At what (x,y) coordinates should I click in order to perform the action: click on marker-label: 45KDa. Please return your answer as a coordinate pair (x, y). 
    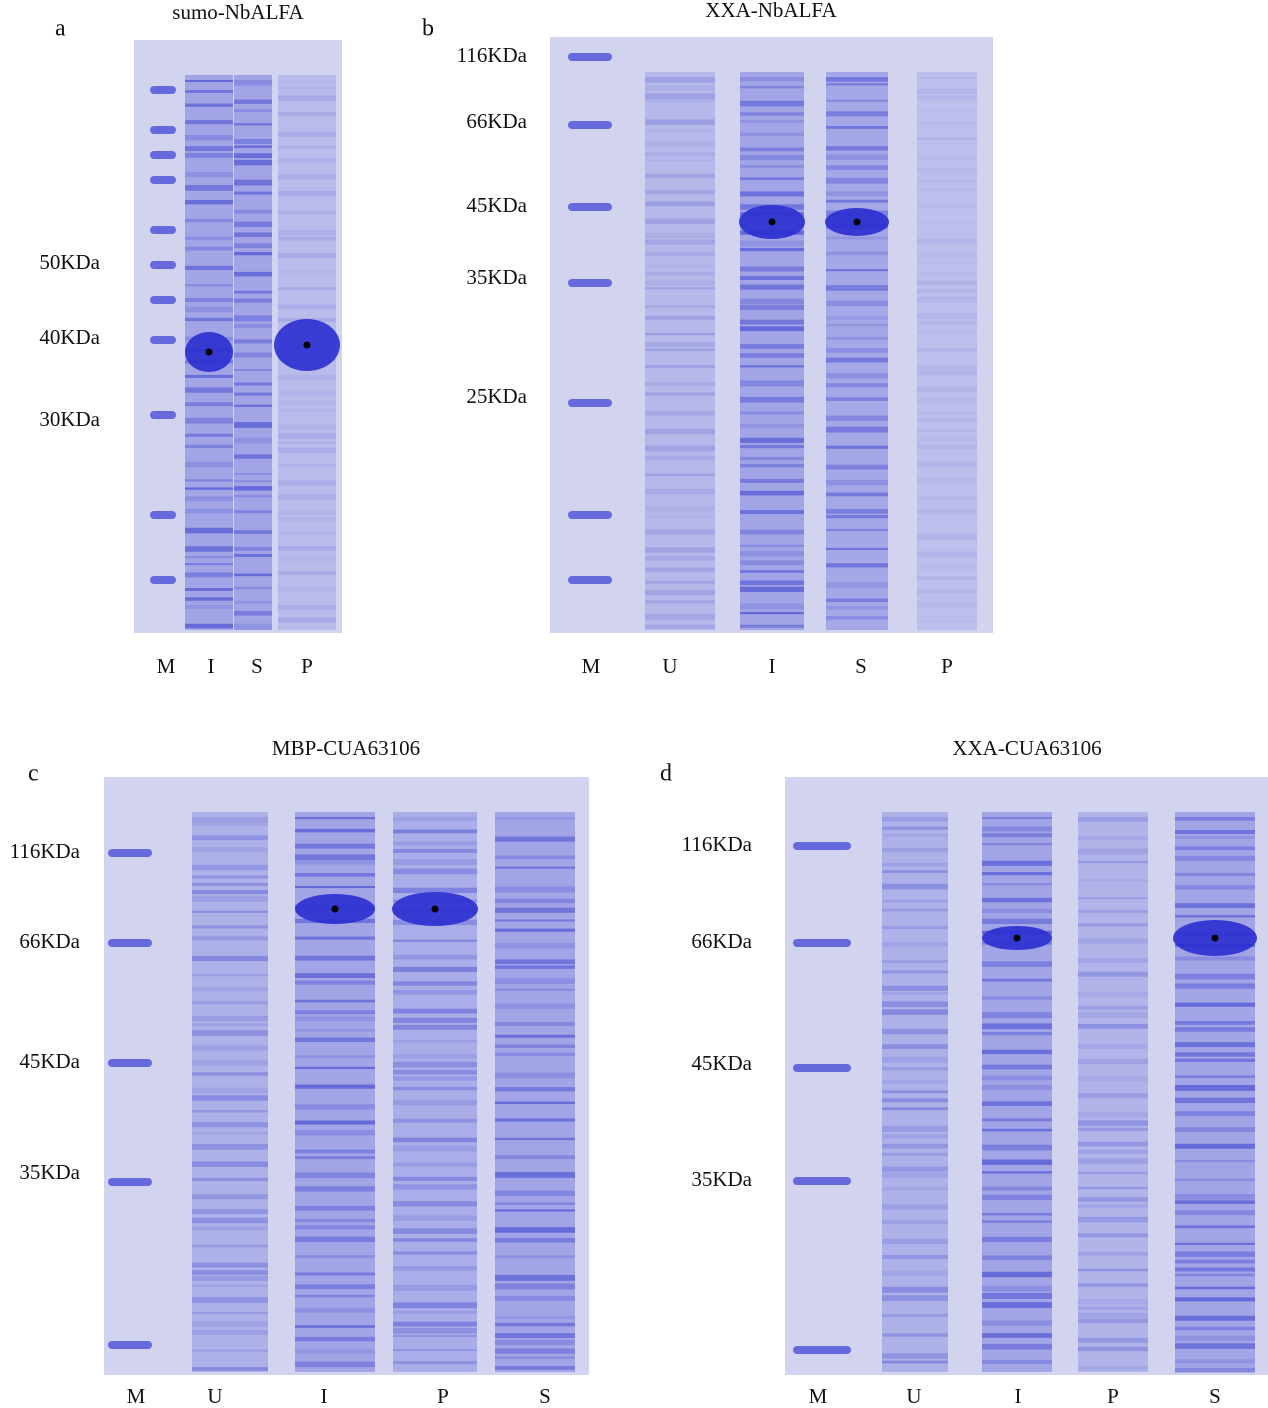
    Looking at the image, I should click on (721, 1063).